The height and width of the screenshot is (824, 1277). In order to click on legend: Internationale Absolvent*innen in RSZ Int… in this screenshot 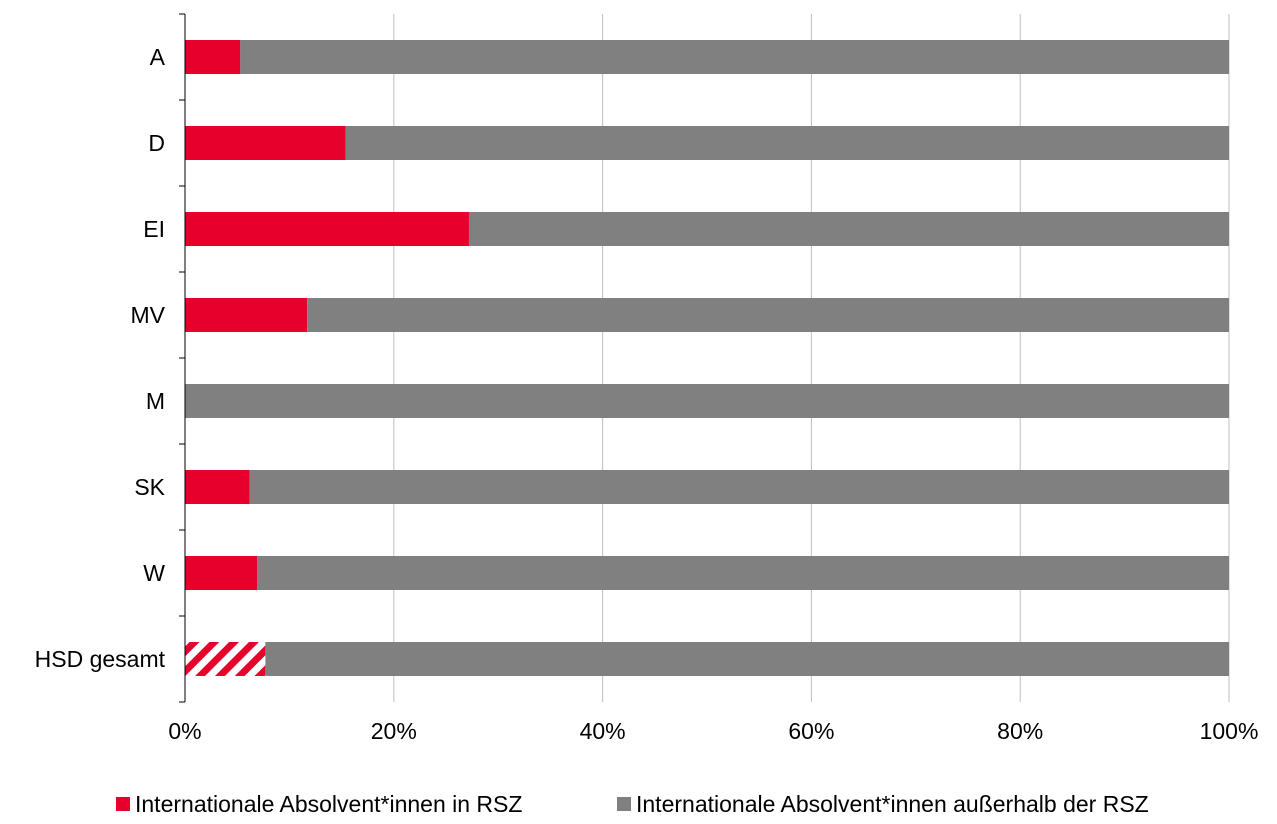, I will do `click(632, 804)`.